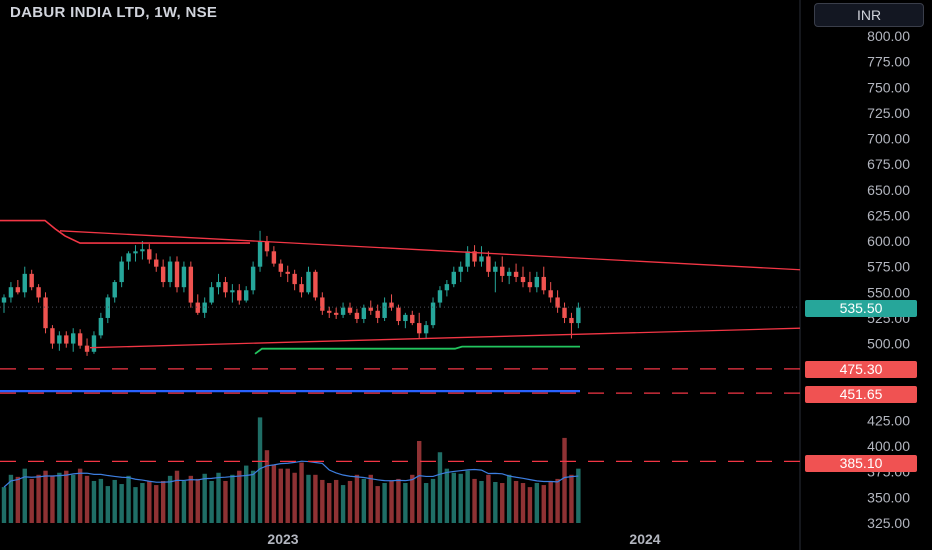 The width and height of the screenshot is (932, 550). What do you see at coordinates (888, 497) in the screenshot?
I see `y-tick-label: 350.00` at bounding box center [888, 497].